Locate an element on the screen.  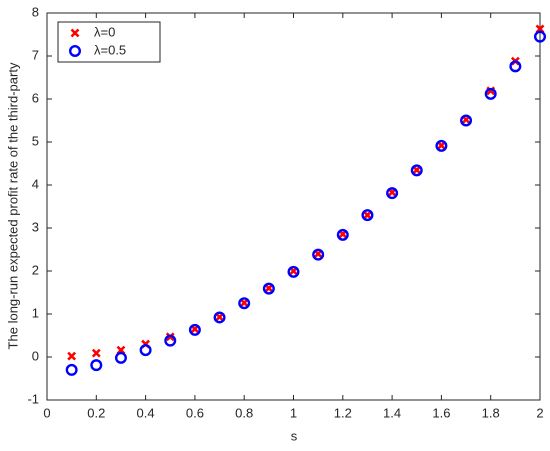
x-tick-label: 1.4 is located at coordinates (392, 412).